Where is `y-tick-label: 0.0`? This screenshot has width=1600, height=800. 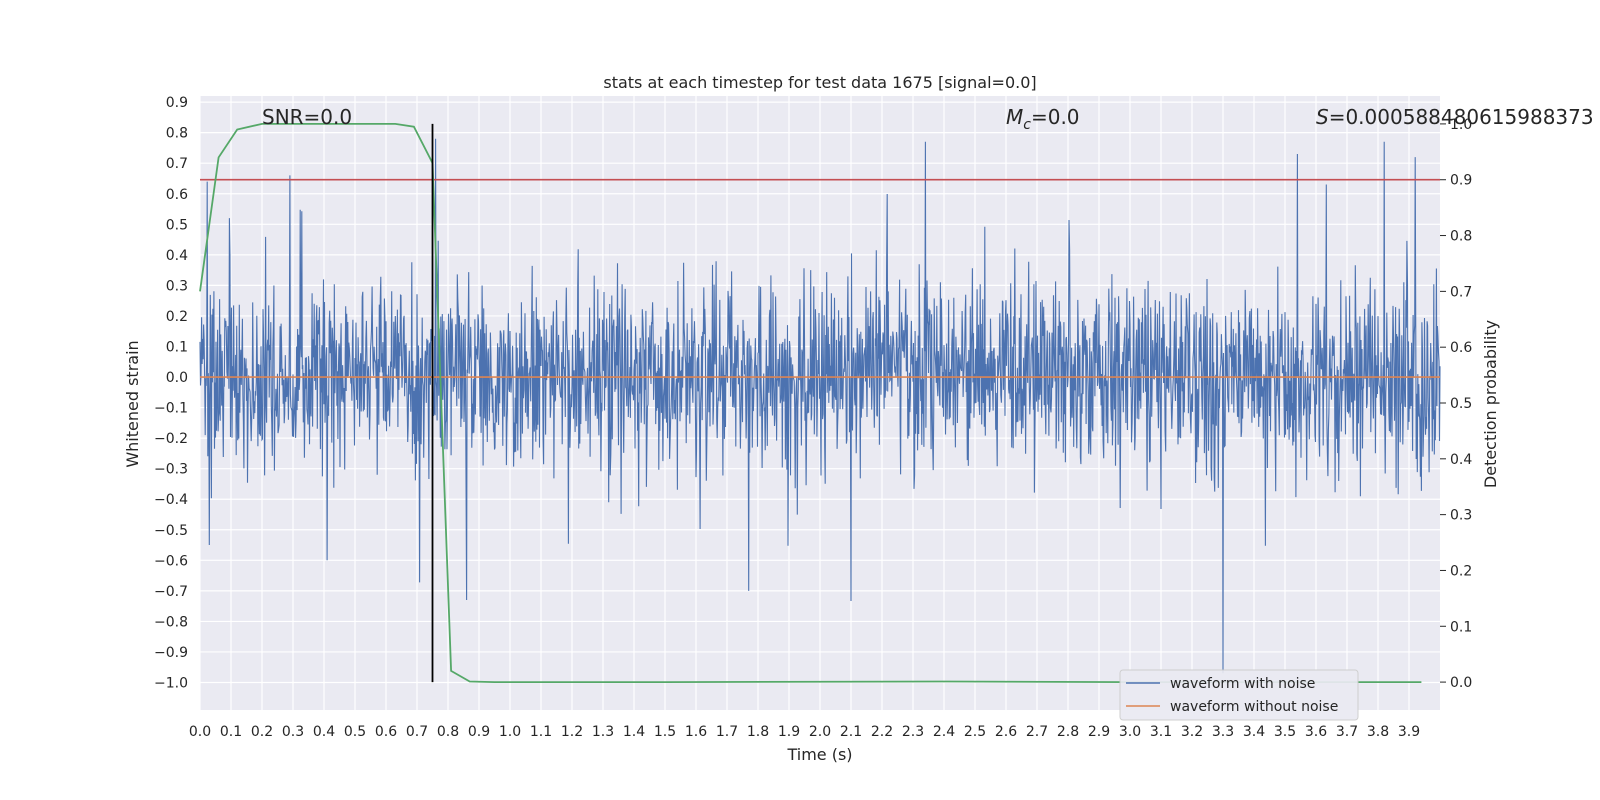 y-tick-label: 0.0 is located at coordinates (177, 378).